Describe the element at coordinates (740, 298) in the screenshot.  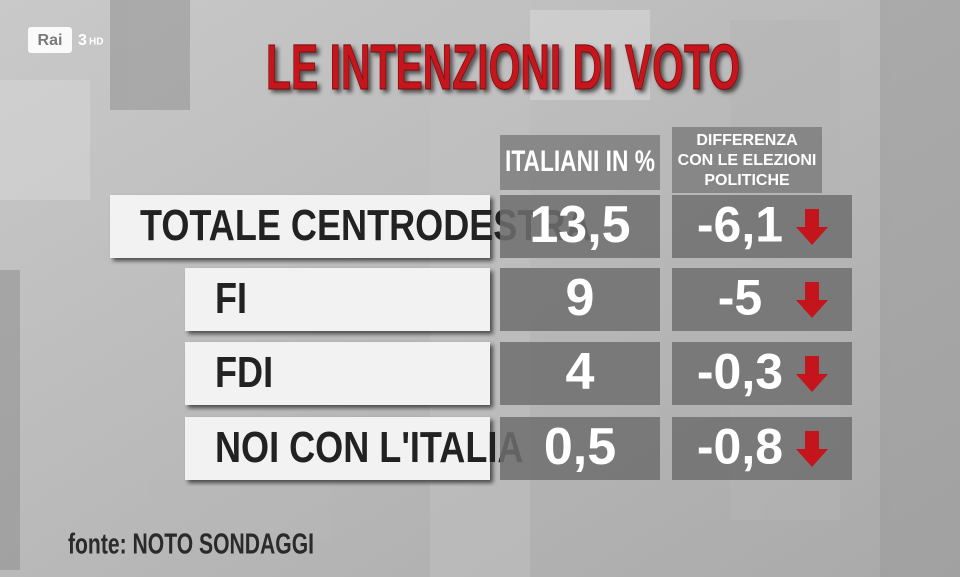
I see `row-difference: -5` at that location.